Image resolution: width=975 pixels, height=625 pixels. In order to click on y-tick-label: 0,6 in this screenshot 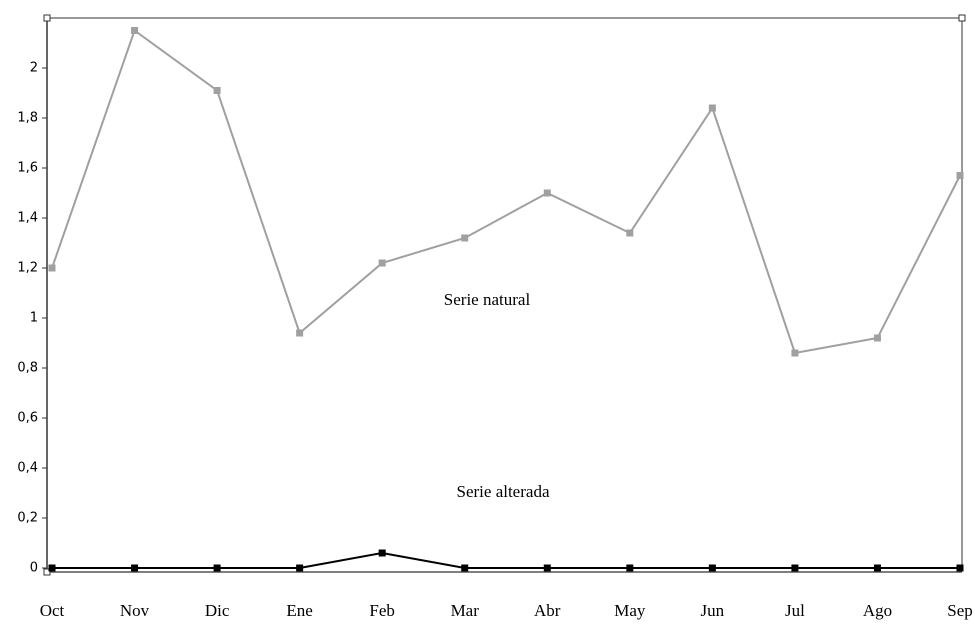, I will do `click(27, 418)`.